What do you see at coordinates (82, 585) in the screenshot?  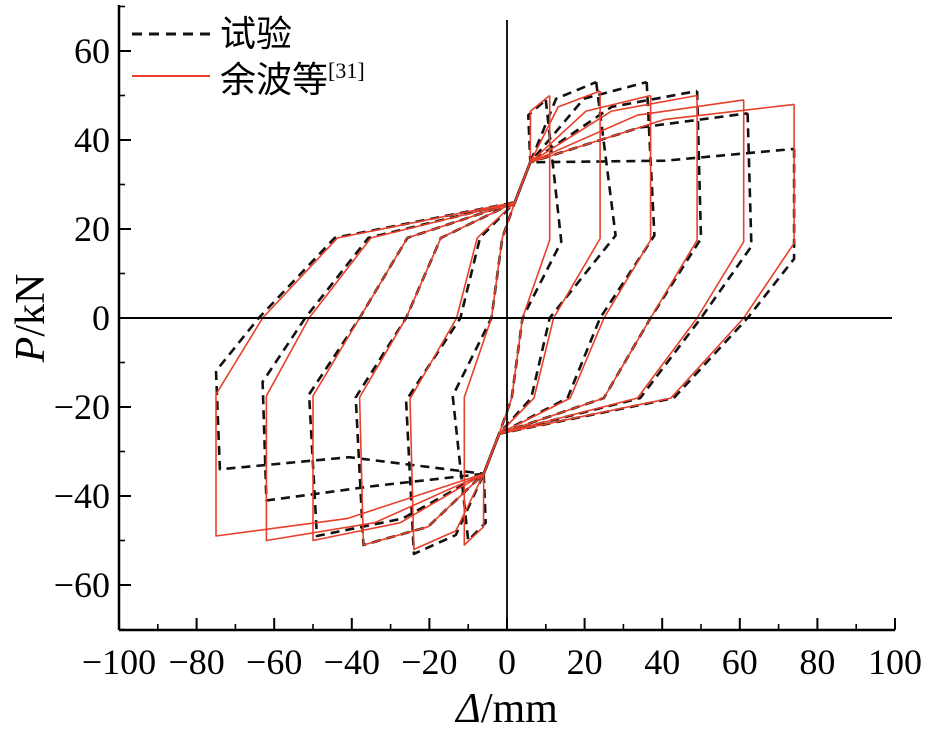 I see `y-tick-label: −60` at bounding box center [82, 585].